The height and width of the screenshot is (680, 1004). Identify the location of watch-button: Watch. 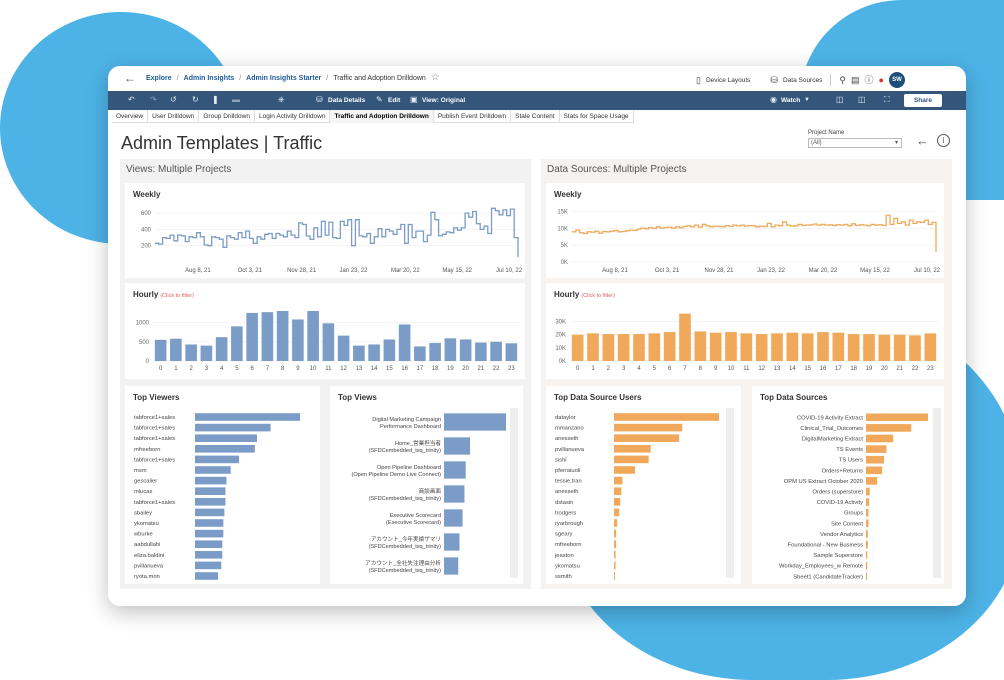
(791, 100).